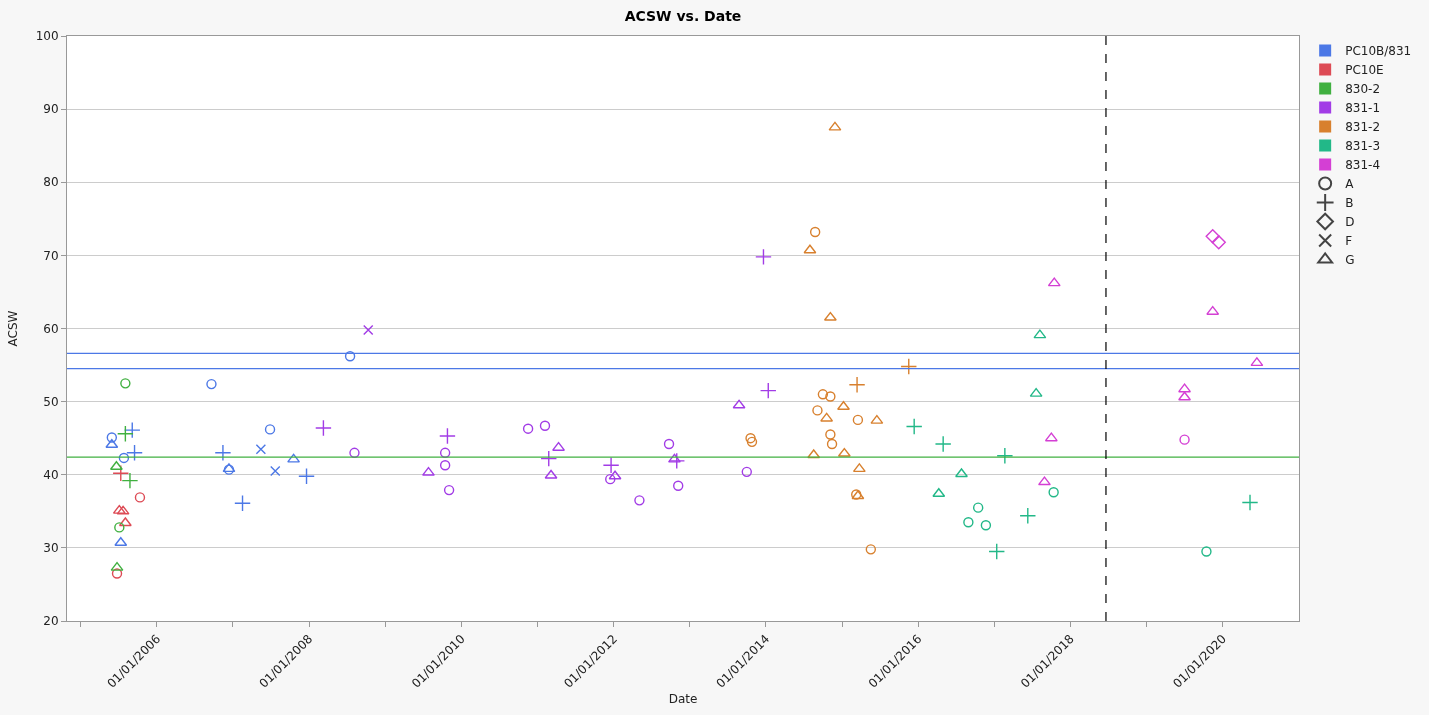  I want to click on y-tick-label: 50, so click(51, 401).